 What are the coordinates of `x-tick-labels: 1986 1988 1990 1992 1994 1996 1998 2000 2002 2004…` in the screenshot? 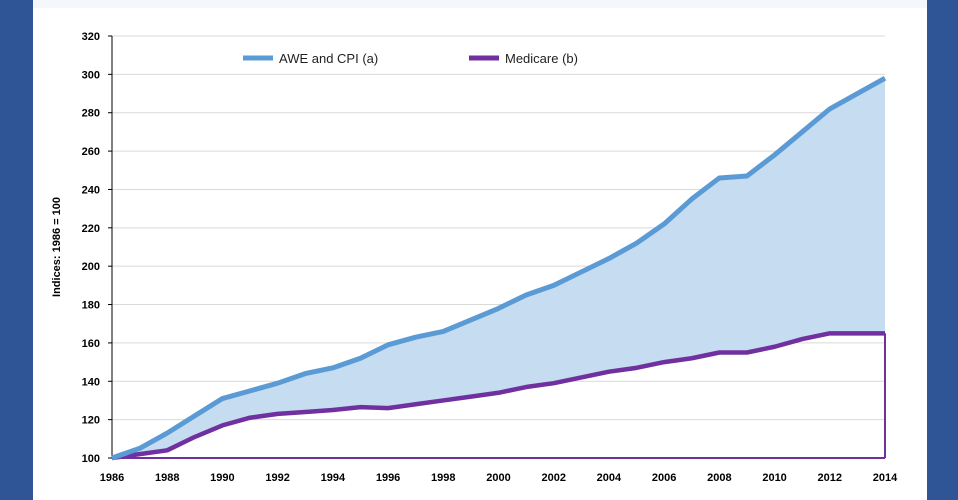 It's located at (499, 478).